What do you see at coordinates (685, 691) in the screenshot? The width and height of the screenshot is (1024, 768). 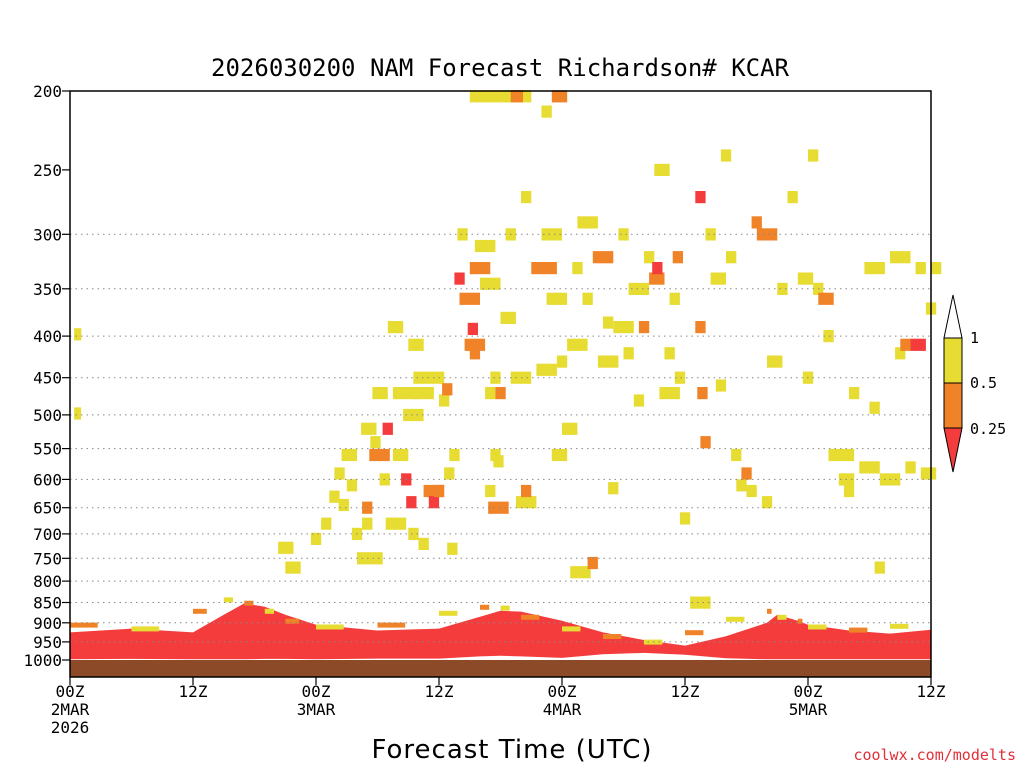 I see `x-tick-label-5-0: 12Z` at bounding box center [685, 691].